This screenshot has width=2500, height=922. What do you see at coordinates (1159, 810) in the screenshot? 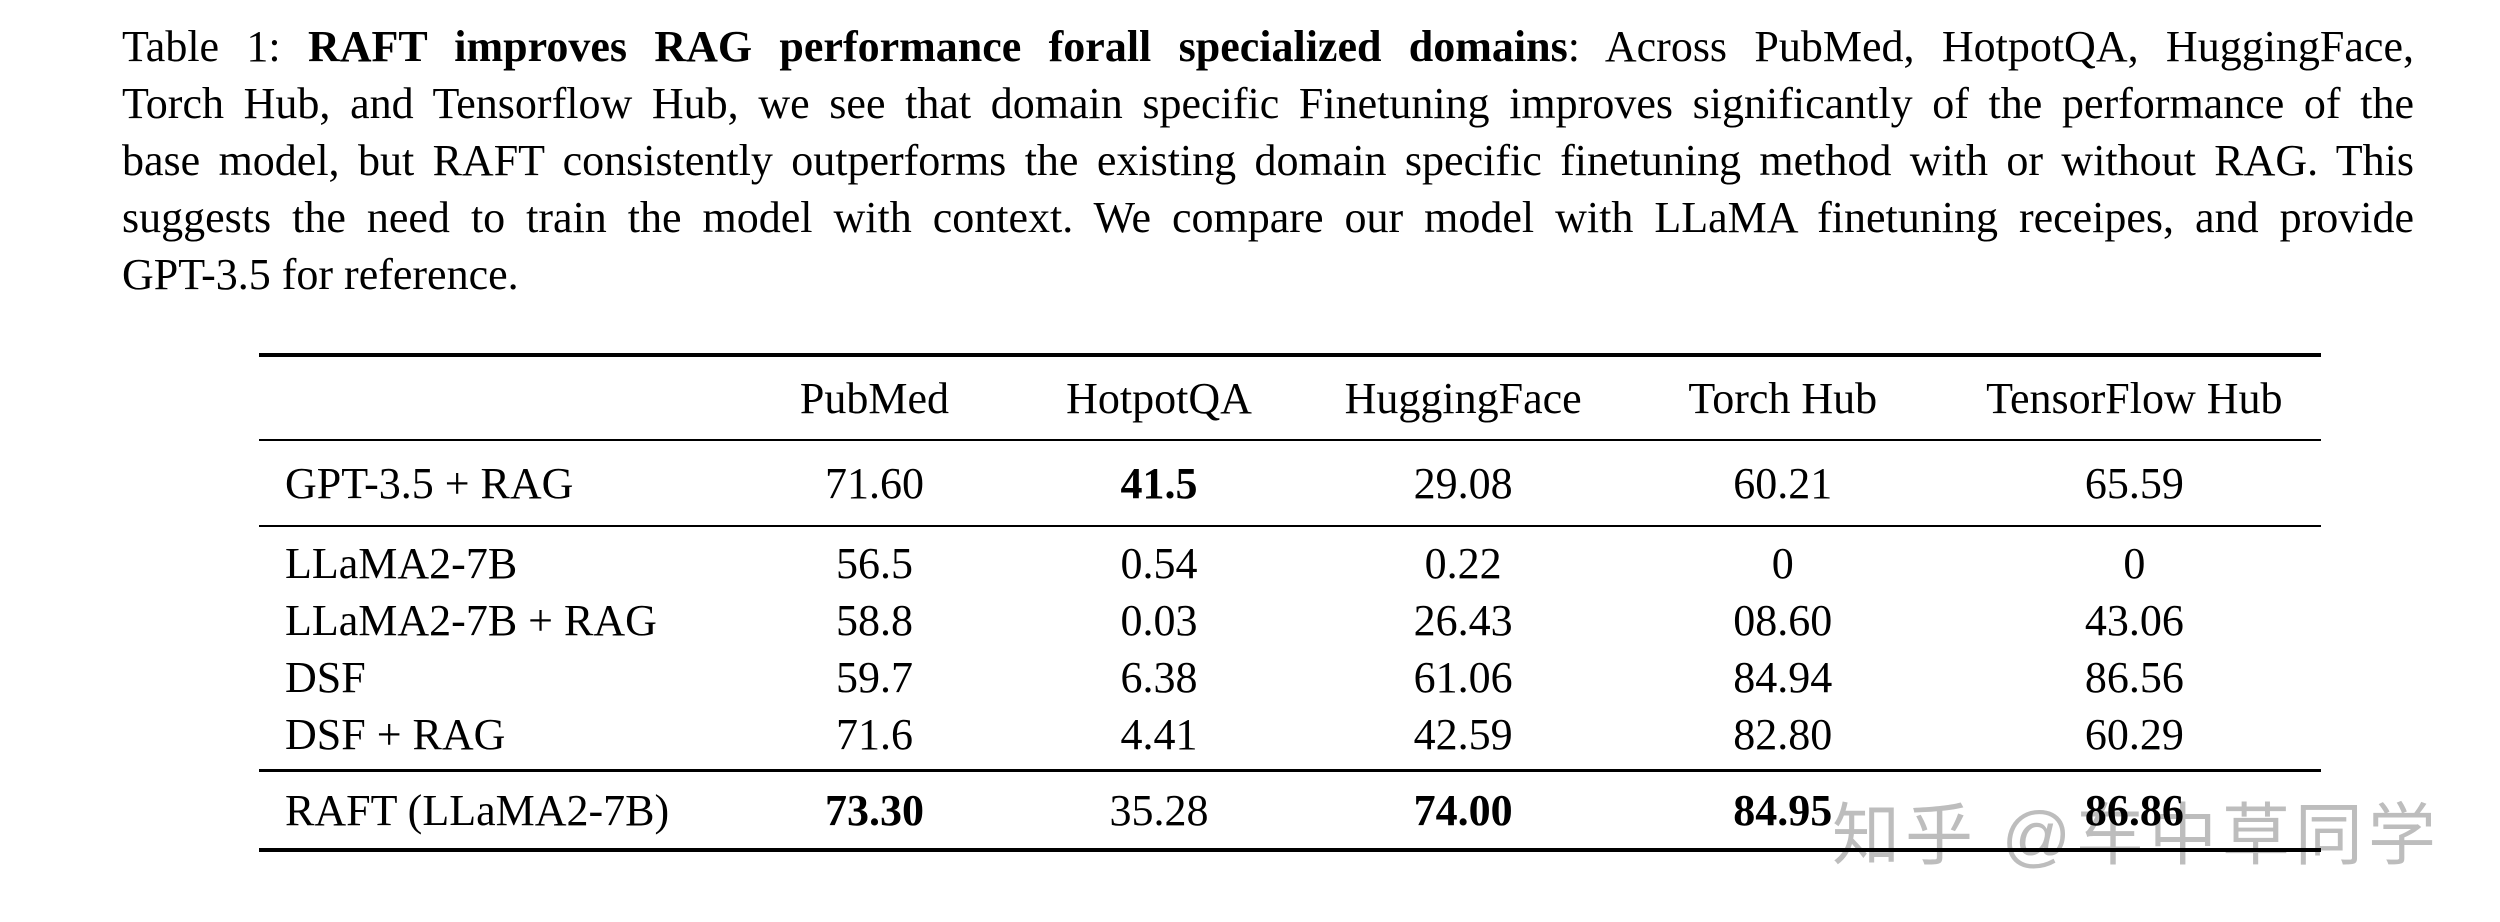
I see `cell-value: 35.28` at bounding box center [1159, 810].